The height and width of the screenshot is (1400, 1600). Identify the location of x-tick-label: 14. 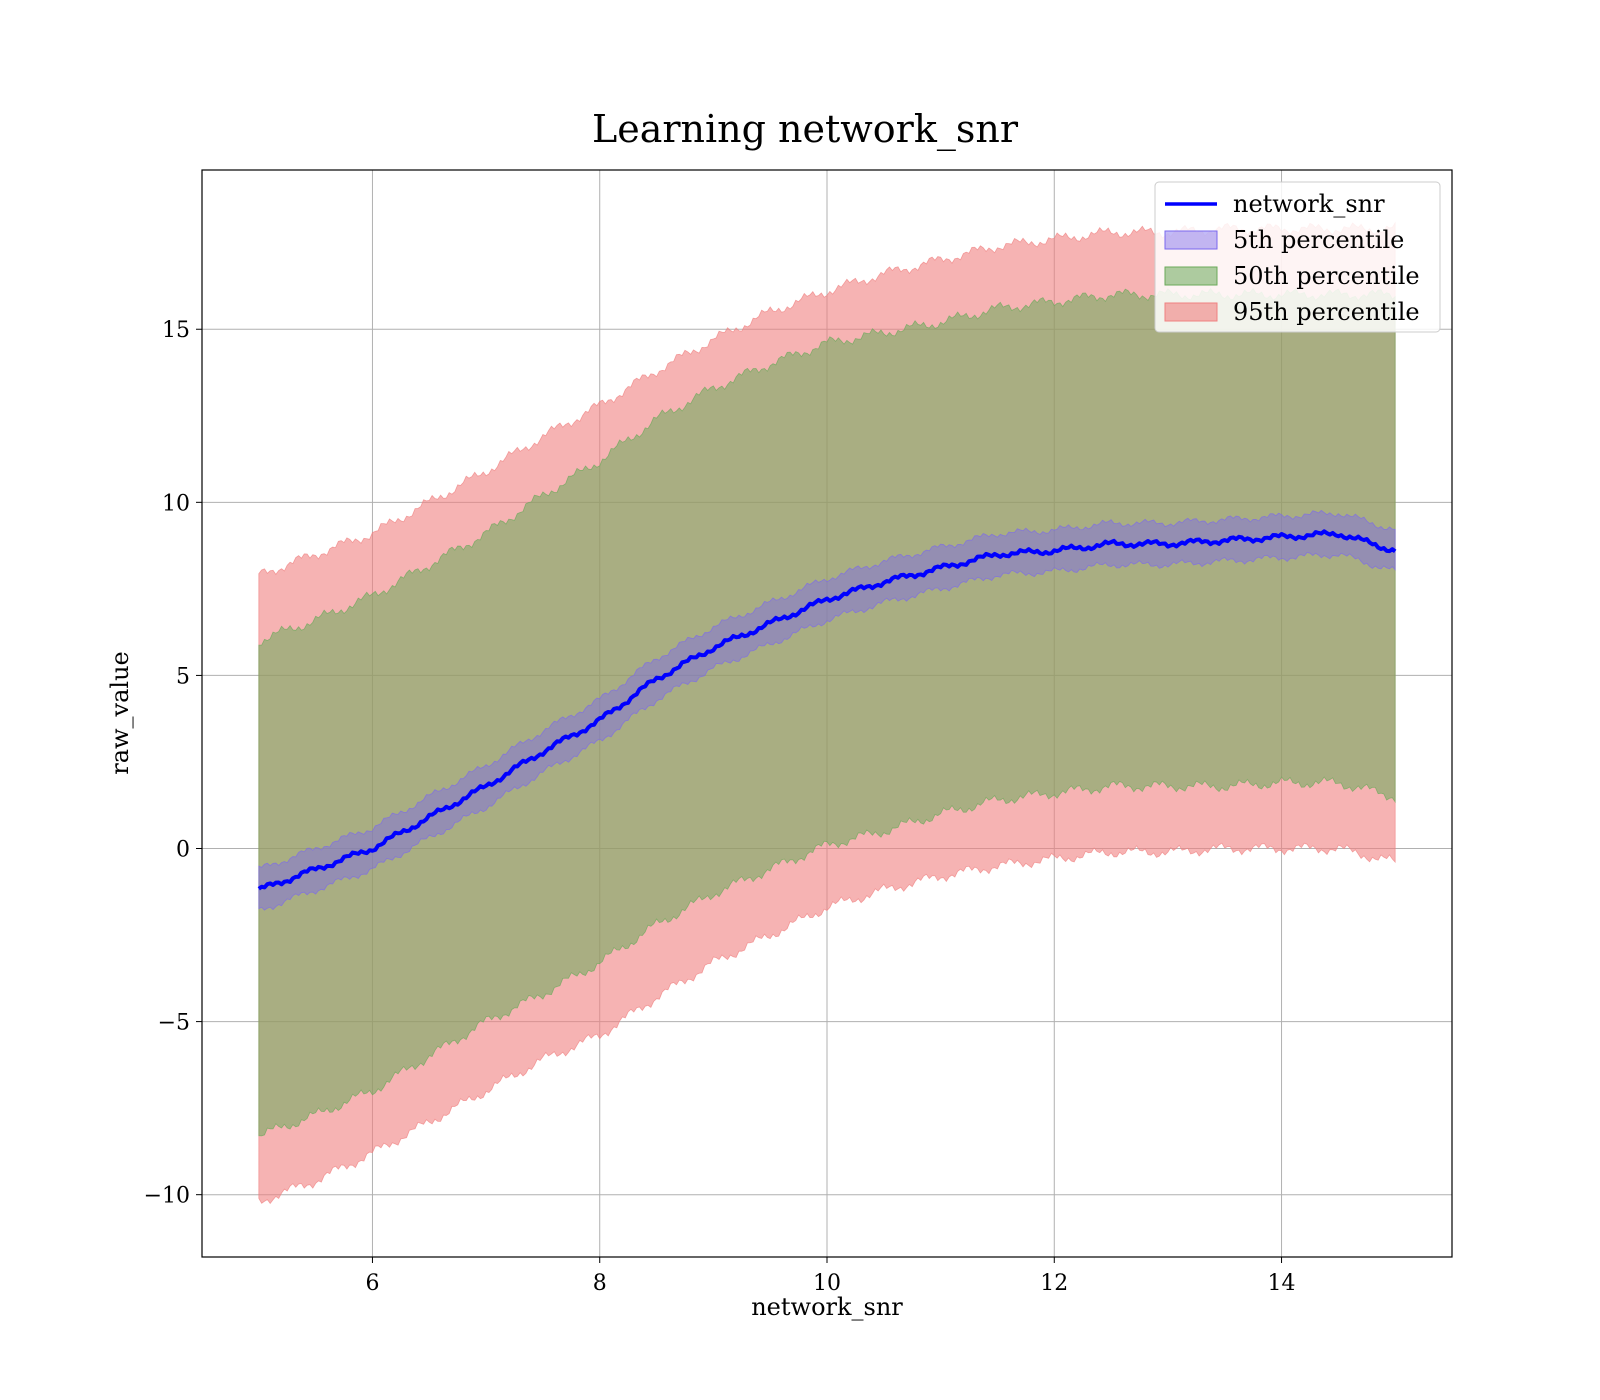
(1282, 1283).